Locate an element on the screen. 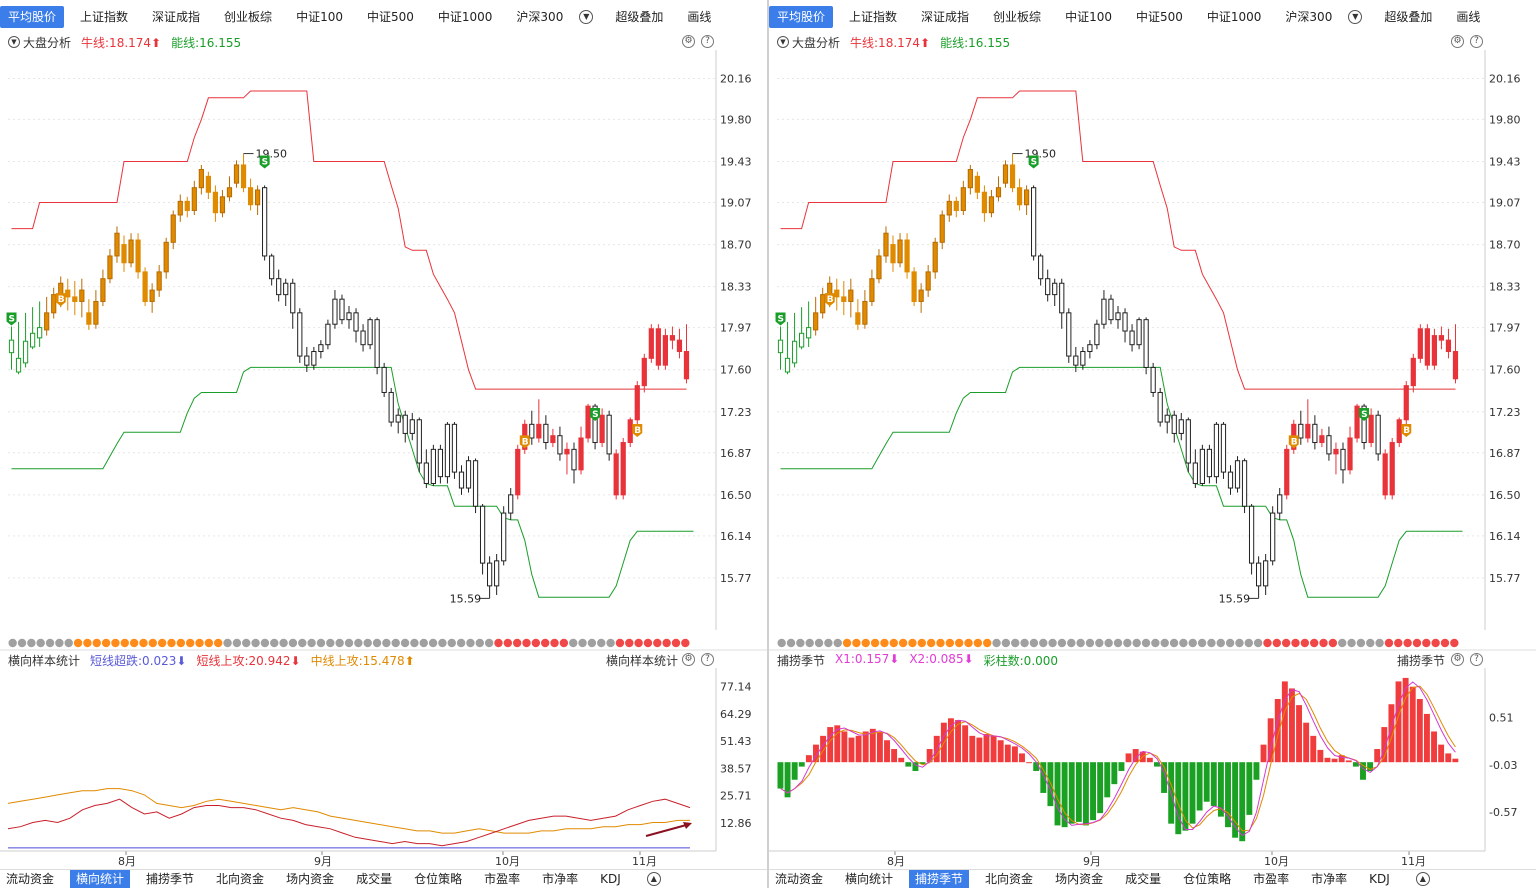 This screenshot has height=888, width=1537. index-tab-3: 创业板综 is located at coordinates (1017, 17).